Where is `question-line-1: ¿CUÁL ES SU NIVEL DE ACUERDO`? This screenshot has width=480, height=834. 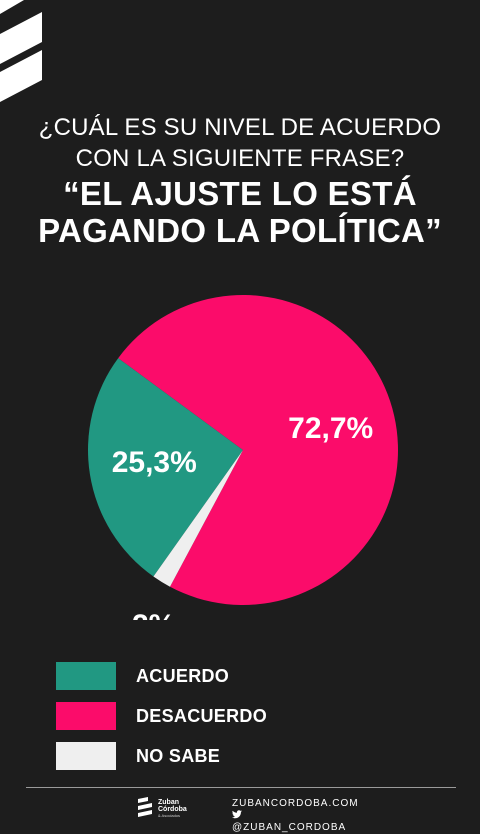
question-line-1: ¿CUÁL ES SU NIVEL DE ACUERDO is located at coordinates (240, 127).